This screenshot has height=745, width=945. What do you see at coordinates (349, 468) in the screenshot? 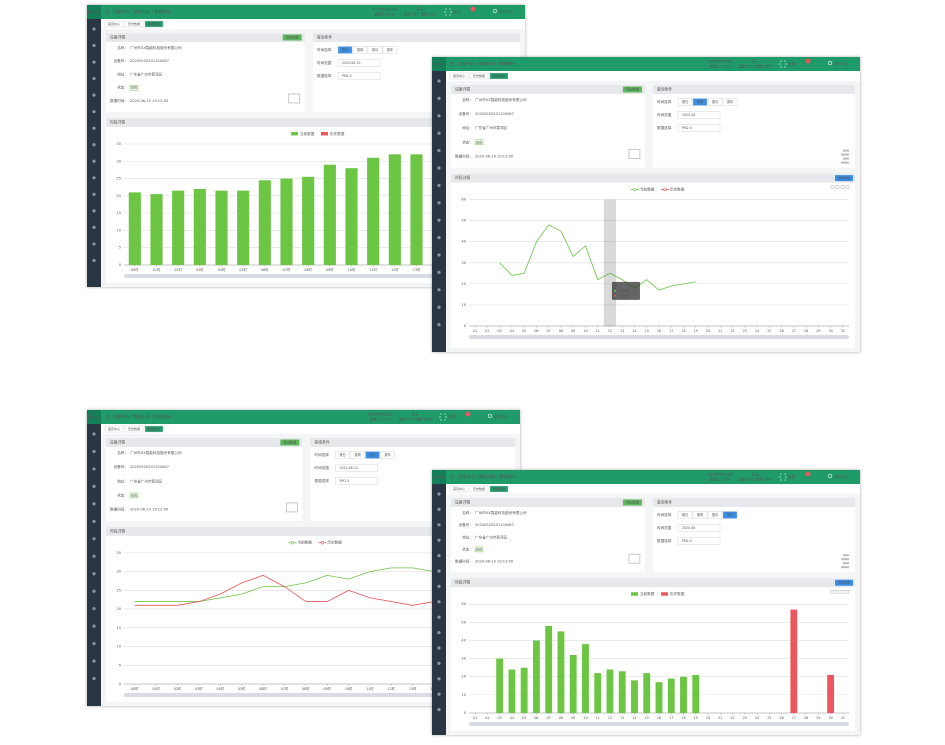
I see `date-value: 2020-06-12` at bounding box center [349, 468].